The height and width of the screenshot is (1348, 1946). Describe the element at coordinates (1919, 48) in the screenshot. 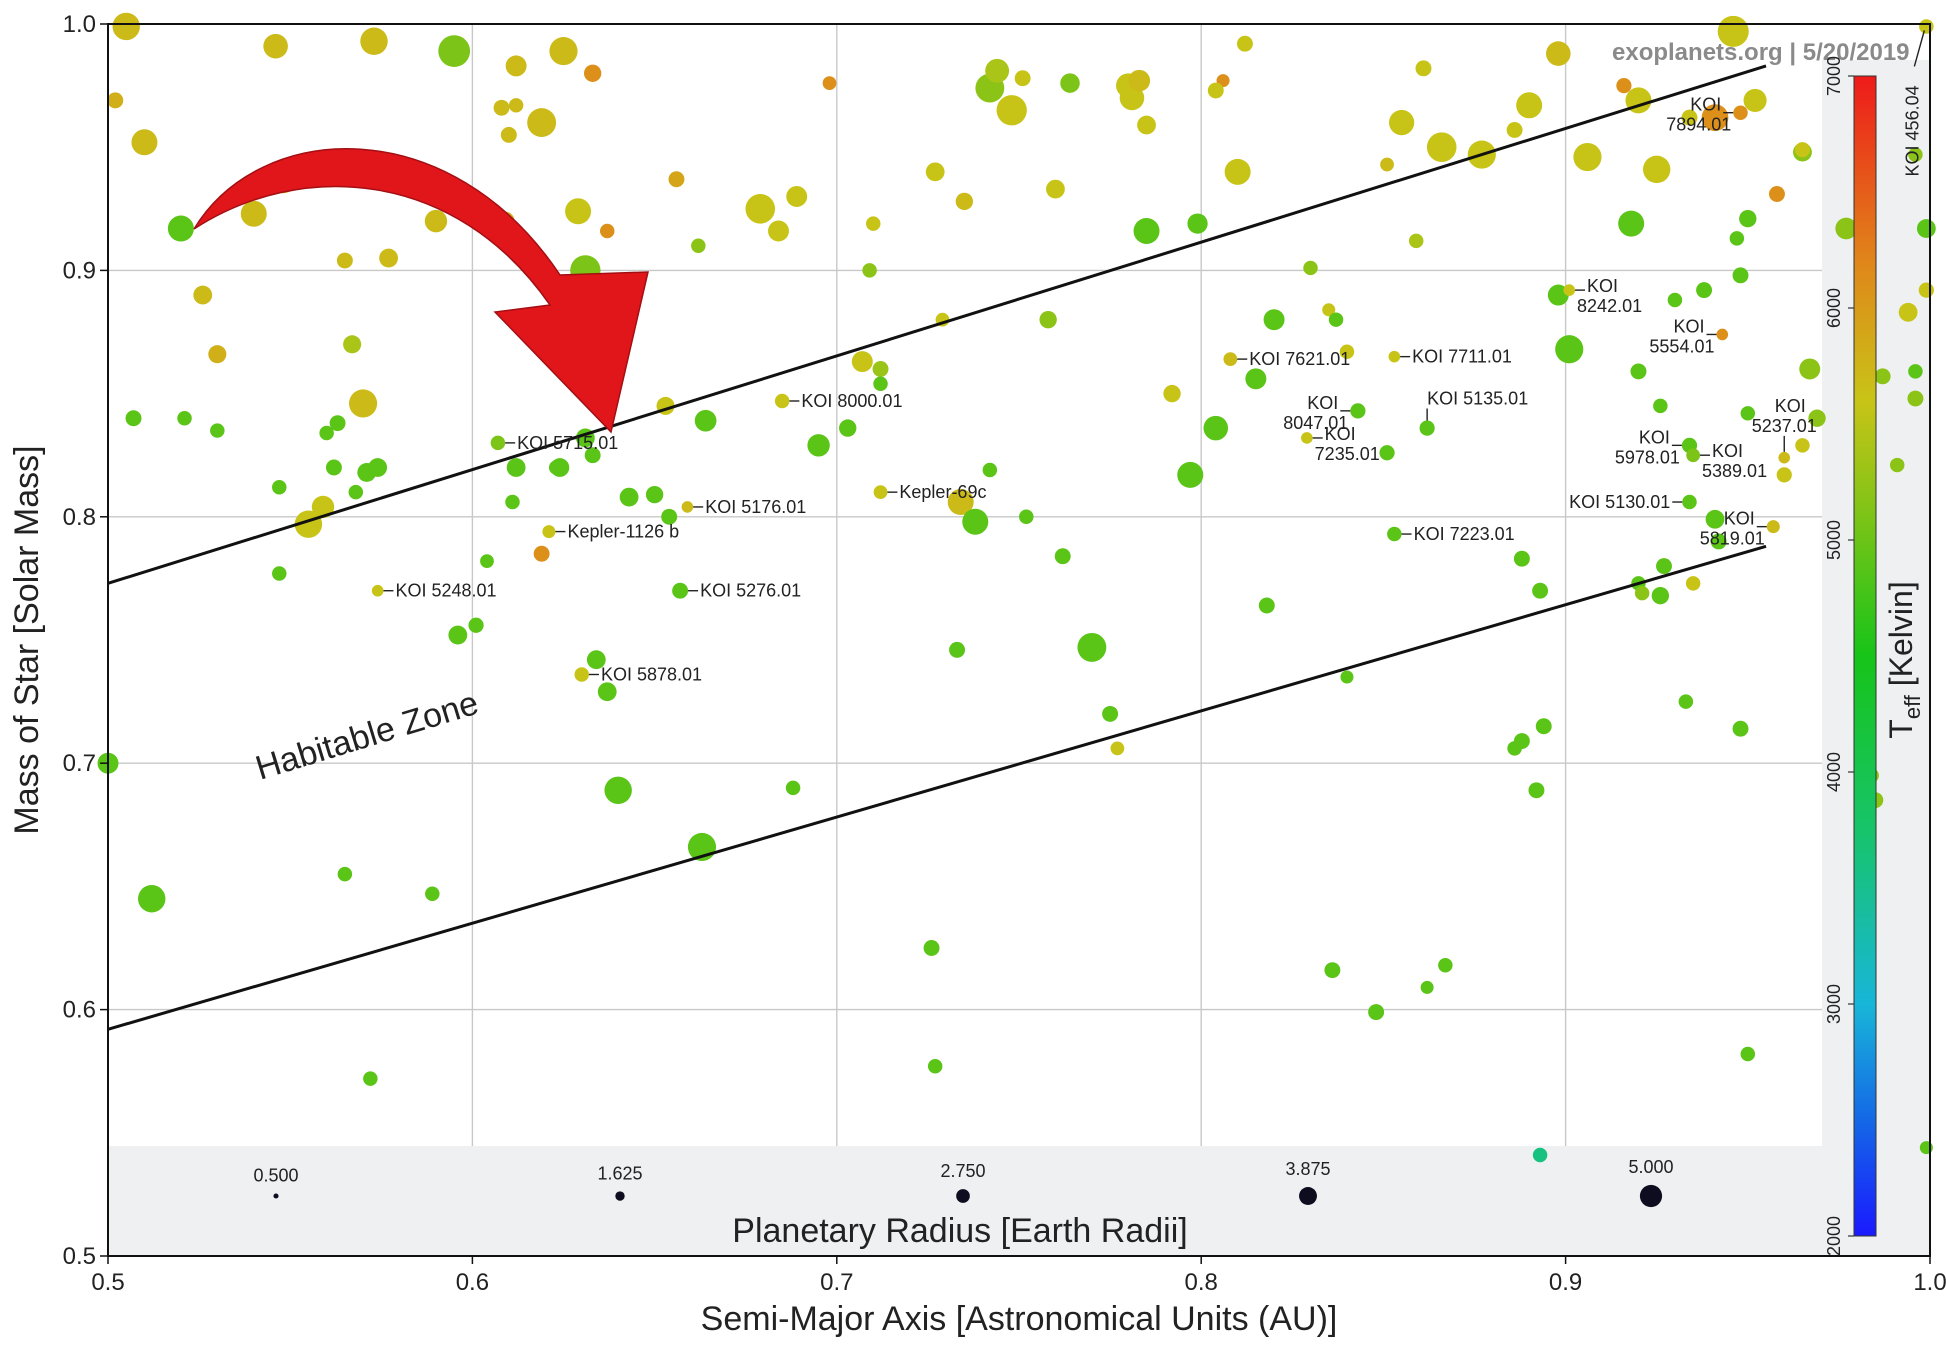

I see `label-leader` at that location.